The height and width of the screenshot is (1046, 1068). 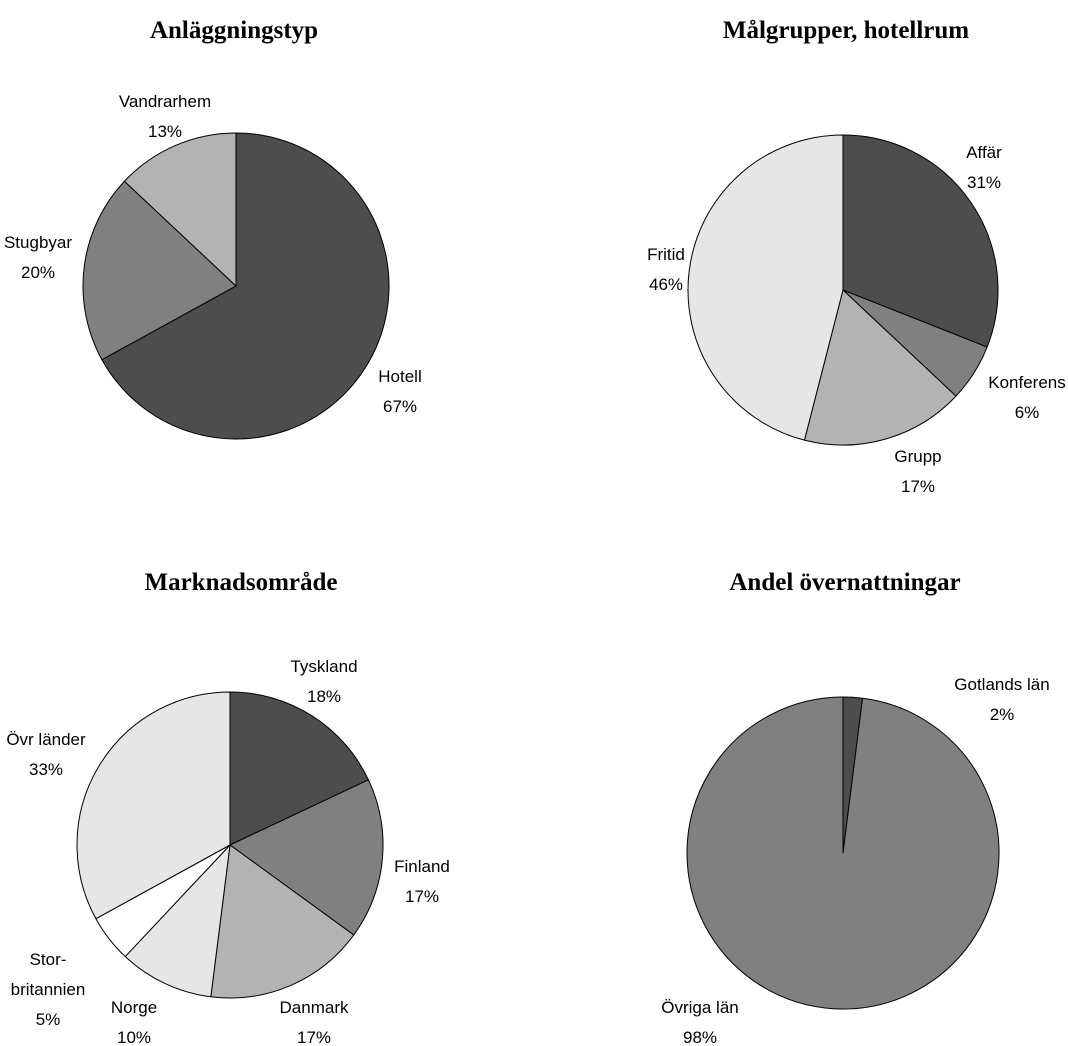 What do you see at coordinates (920, 241) in the screenshot?
I see `pie-slice-affar` at bounding box center [920, 241].